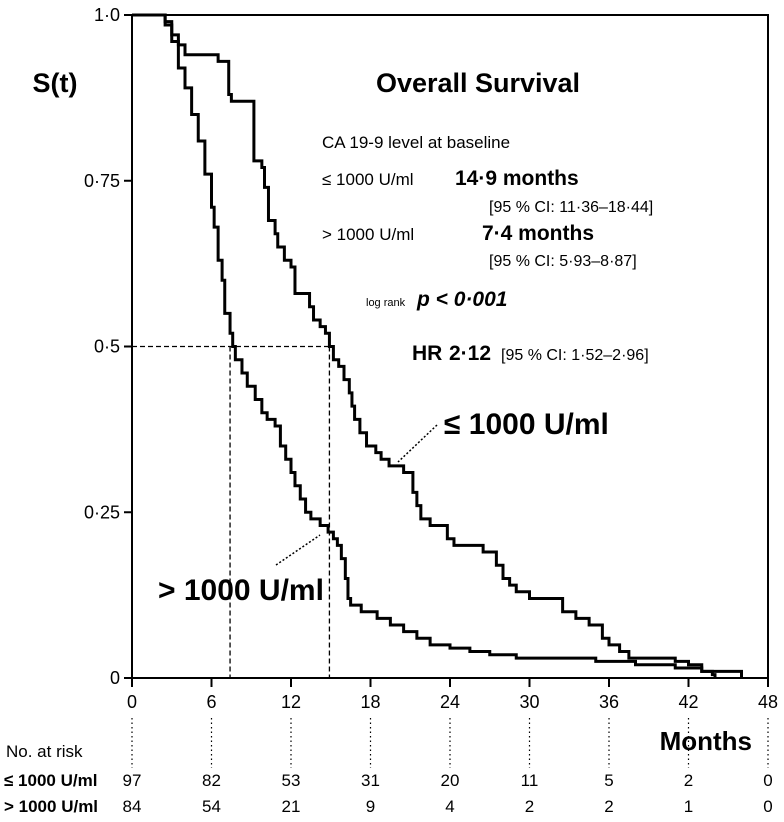 This screenshot has height=822, width=784. Describe the element at coordinates (211, 780) in the screenshot. I see `risk-value: 82` at that location.